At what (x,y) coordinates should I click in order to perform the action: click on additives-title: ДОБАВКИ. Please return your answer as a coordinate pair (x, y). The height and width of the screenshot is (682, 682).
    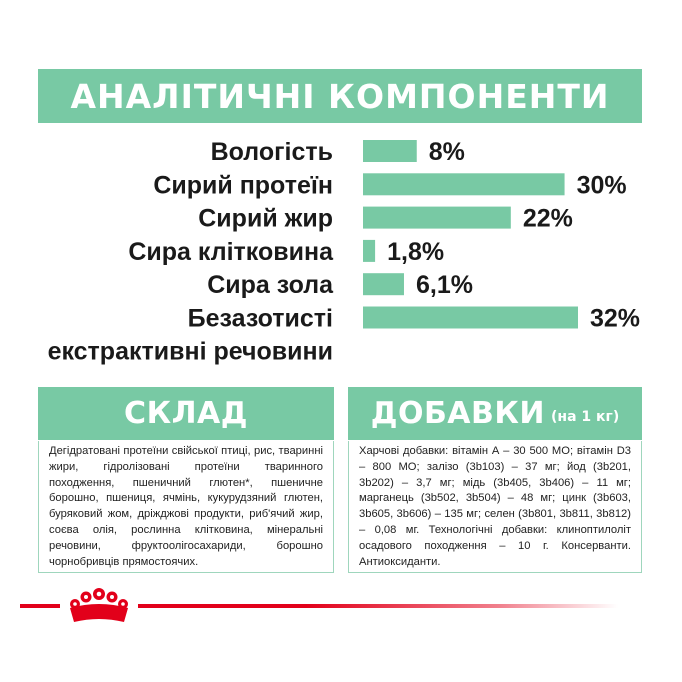
    Looking at the image, I should click on (458, 413).